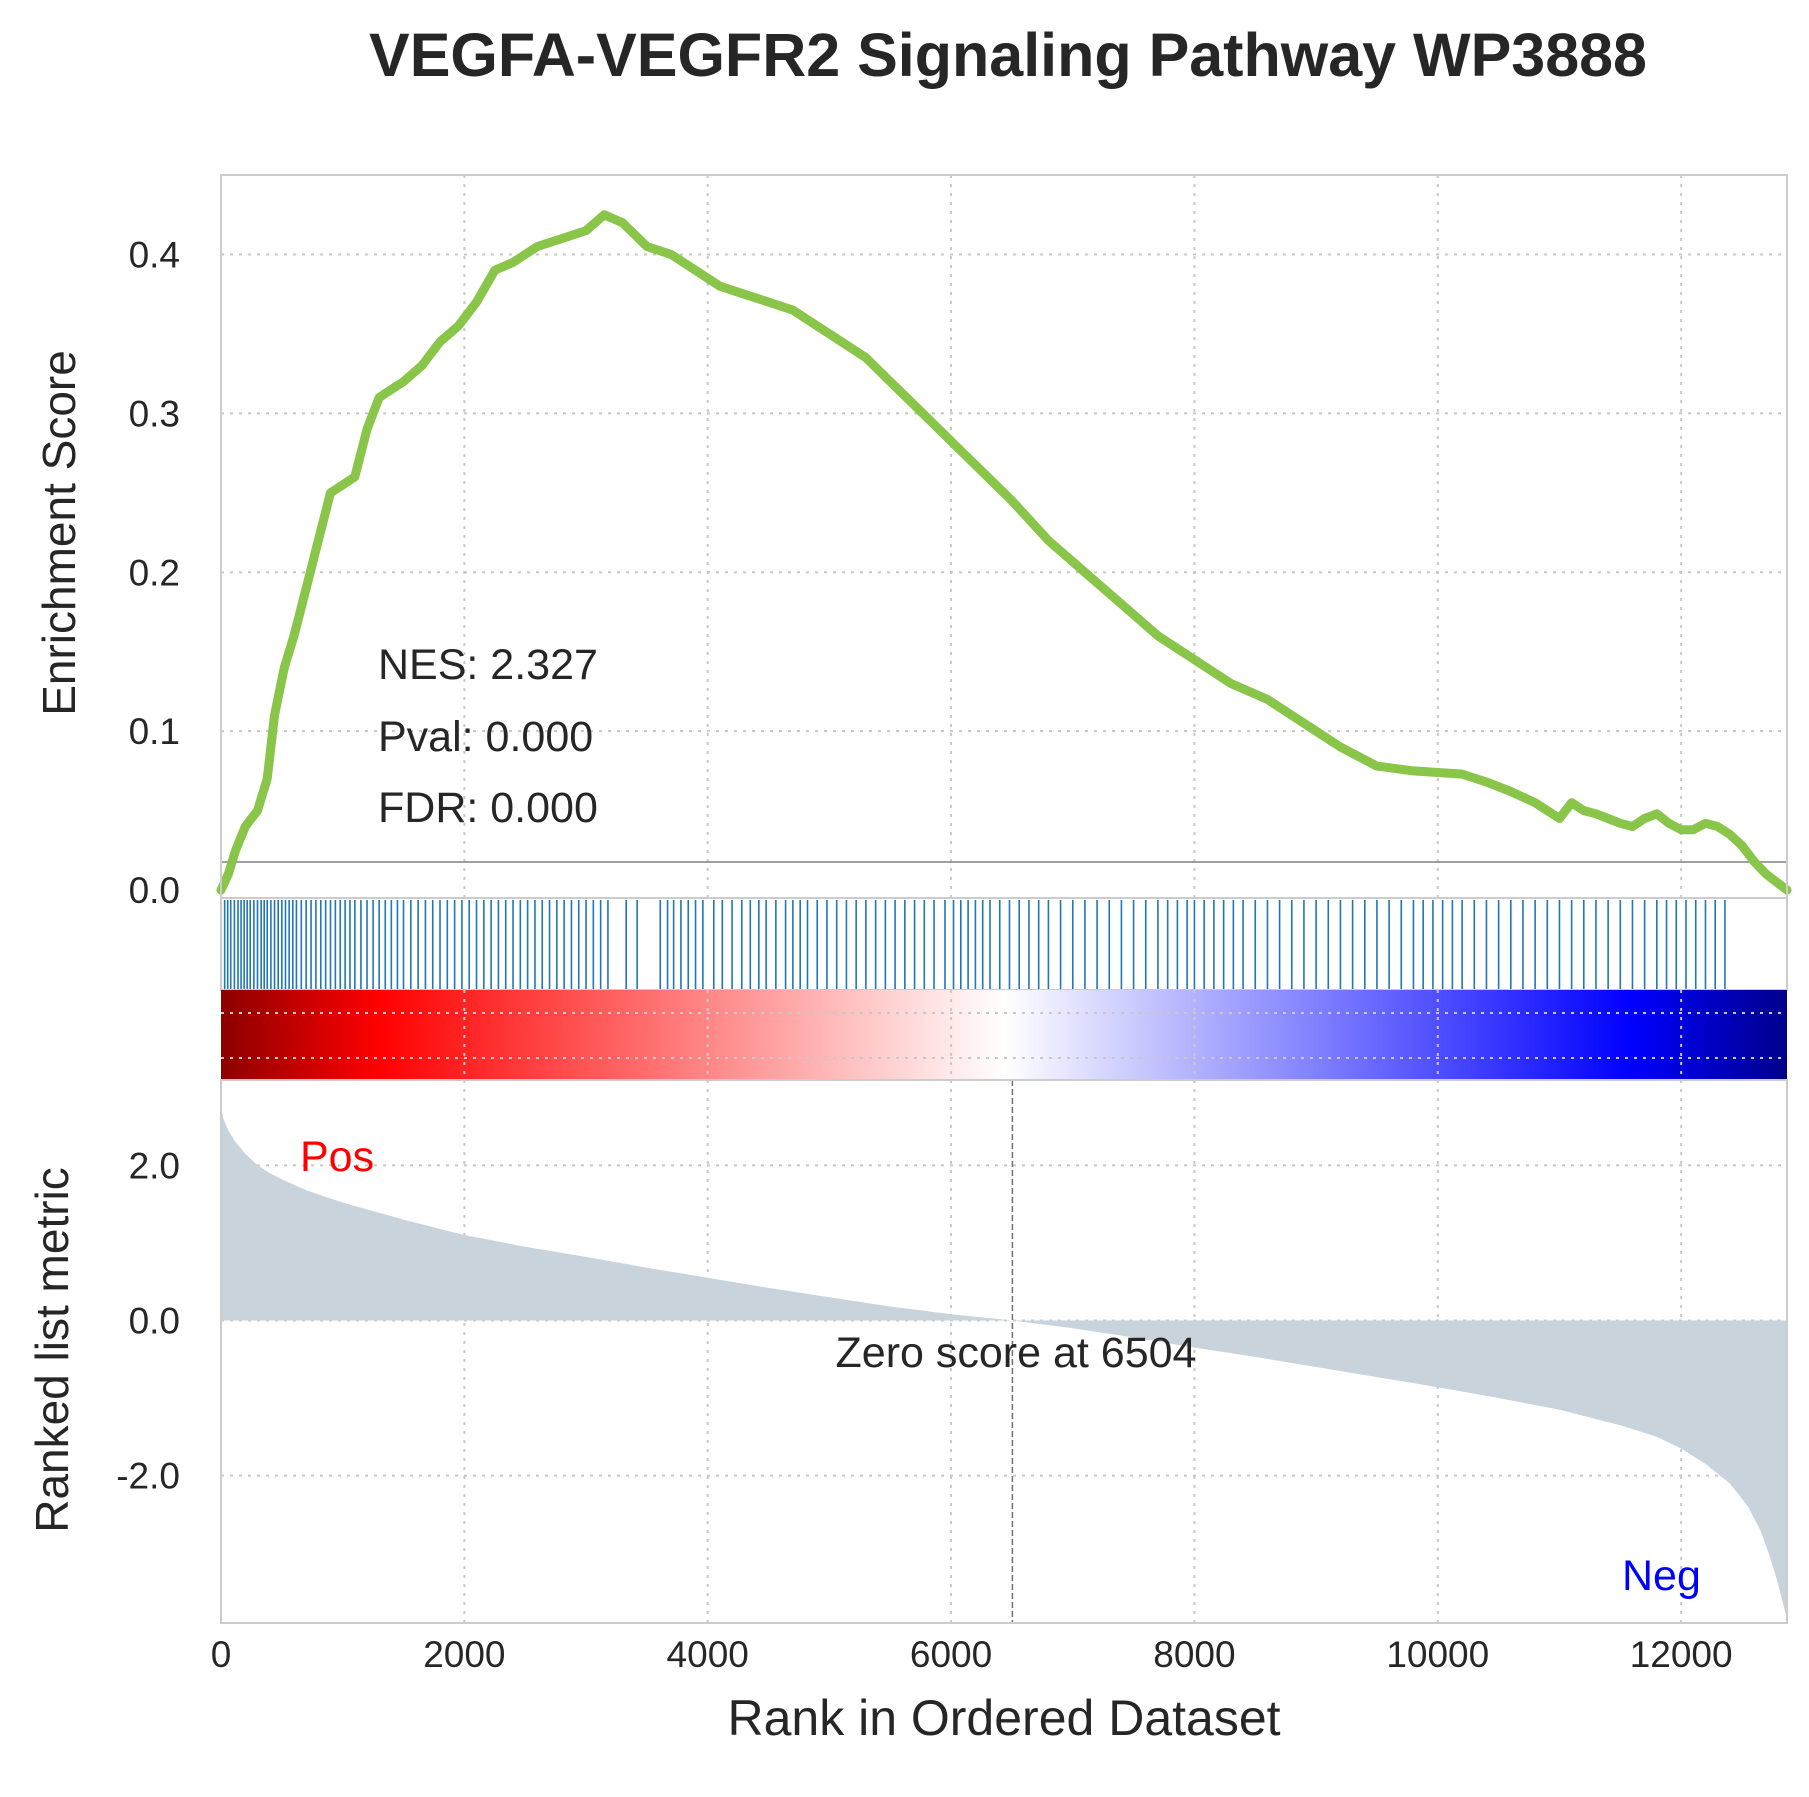 This screenshot has height=1797, width=1809. I want to click on es-y-axis-label: Enrichment Score, so click(59, 533).